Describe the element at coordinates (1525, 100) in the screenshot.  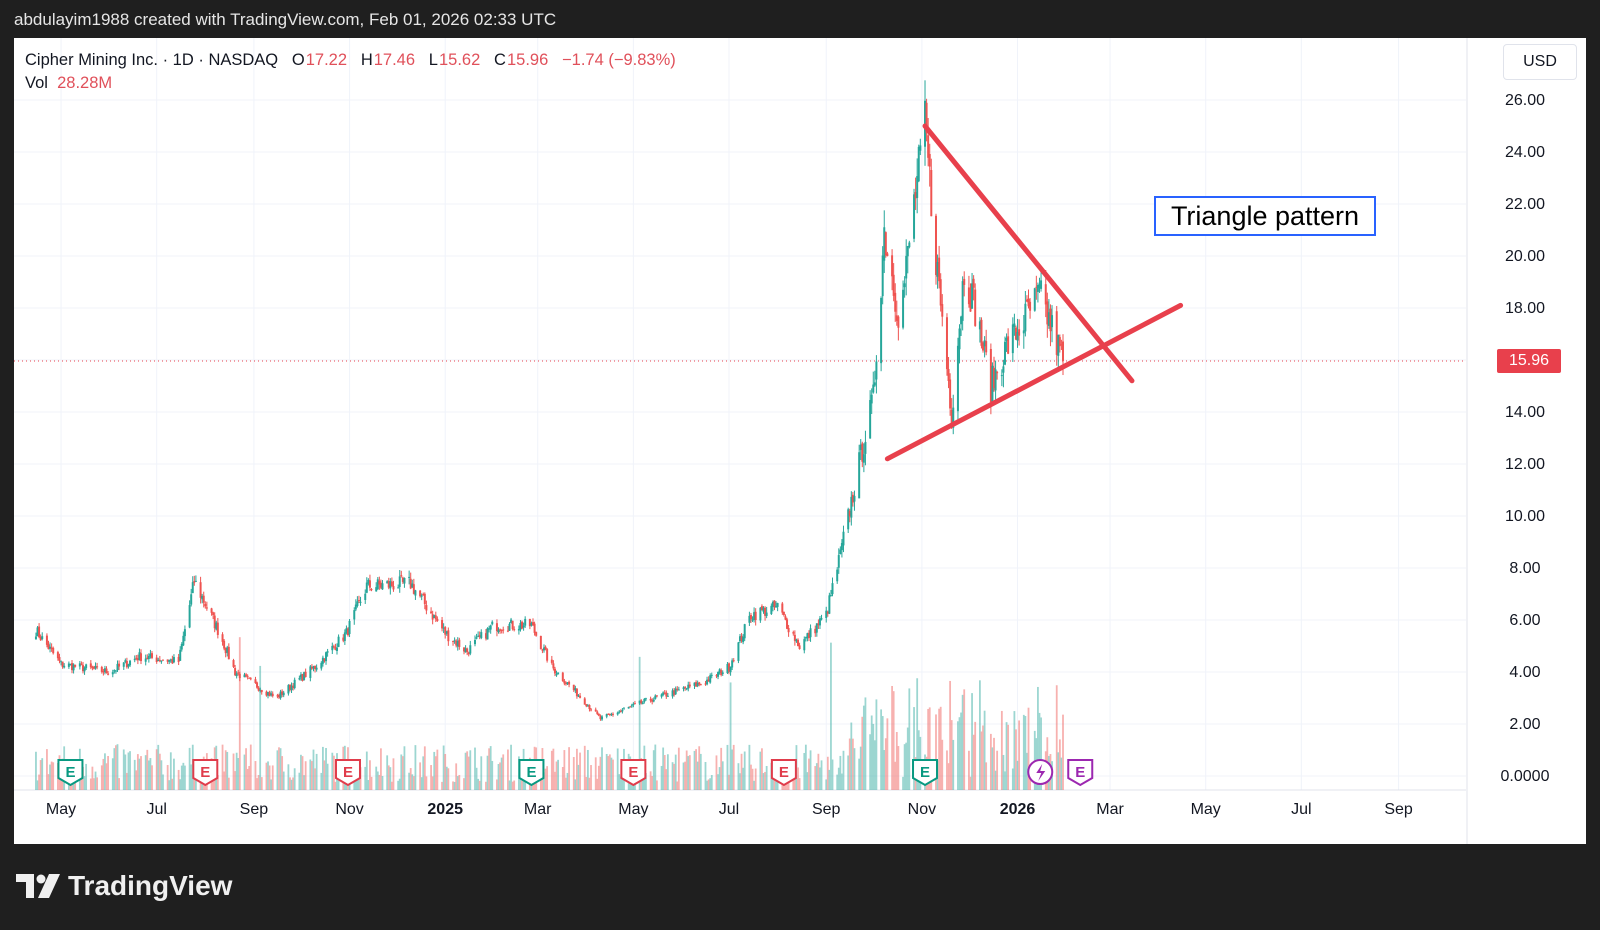
I see `price-tick-label: 26.00` at that location.